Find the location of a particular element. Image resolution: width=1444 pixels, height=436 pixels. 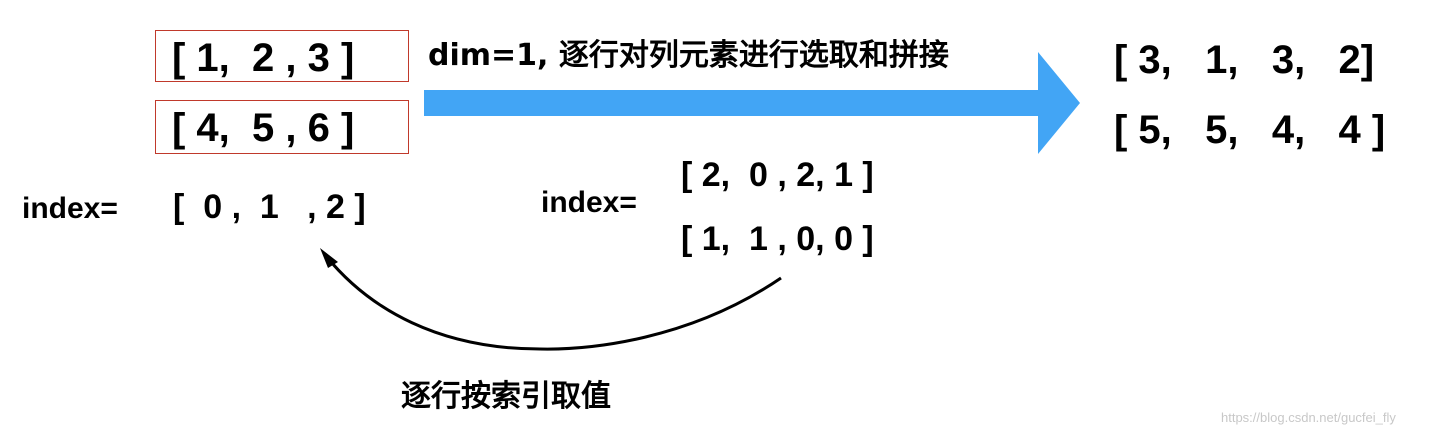

left-index-label: index= is located at coordinates (70, 208).